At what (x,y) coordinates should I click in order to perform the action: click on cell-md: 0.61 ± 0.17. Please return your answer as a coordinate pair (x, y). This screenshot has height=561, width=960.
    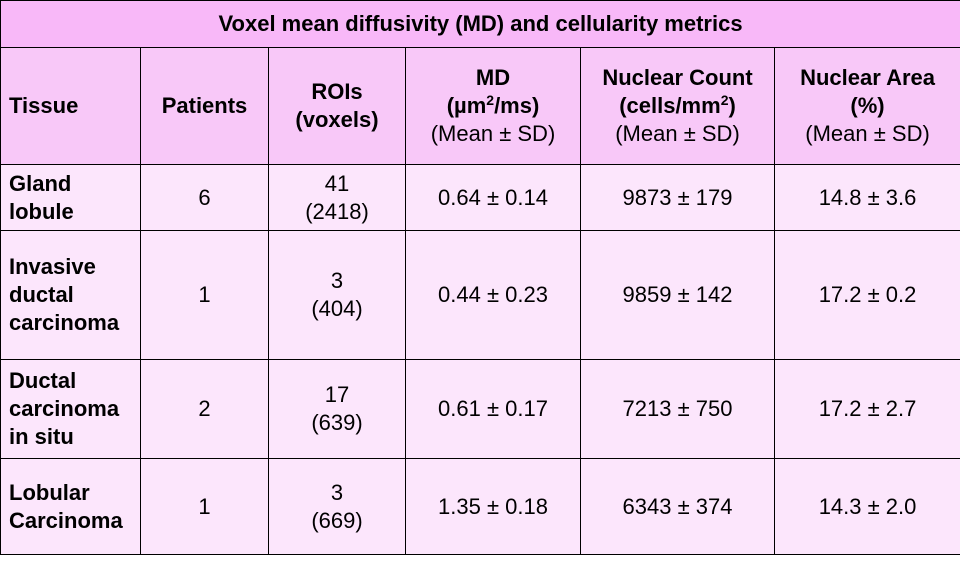
    Looking at the image, I should click on (493, 409).